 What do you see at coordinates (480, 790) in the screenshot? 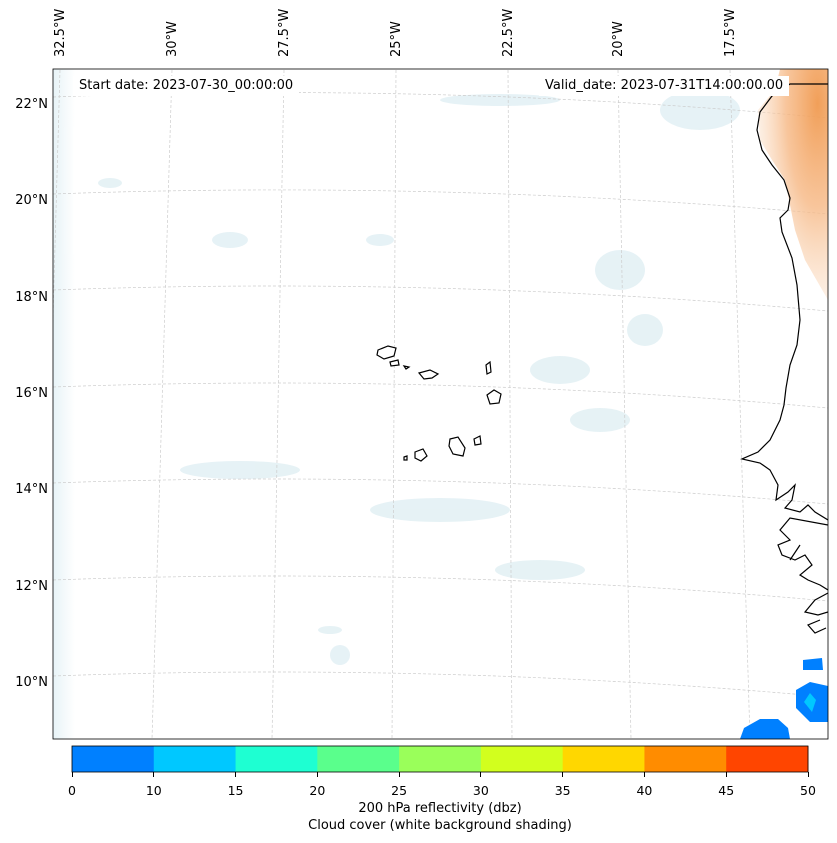
I see `colorbar-tick-label: 30` at bounding box center [480, 790].